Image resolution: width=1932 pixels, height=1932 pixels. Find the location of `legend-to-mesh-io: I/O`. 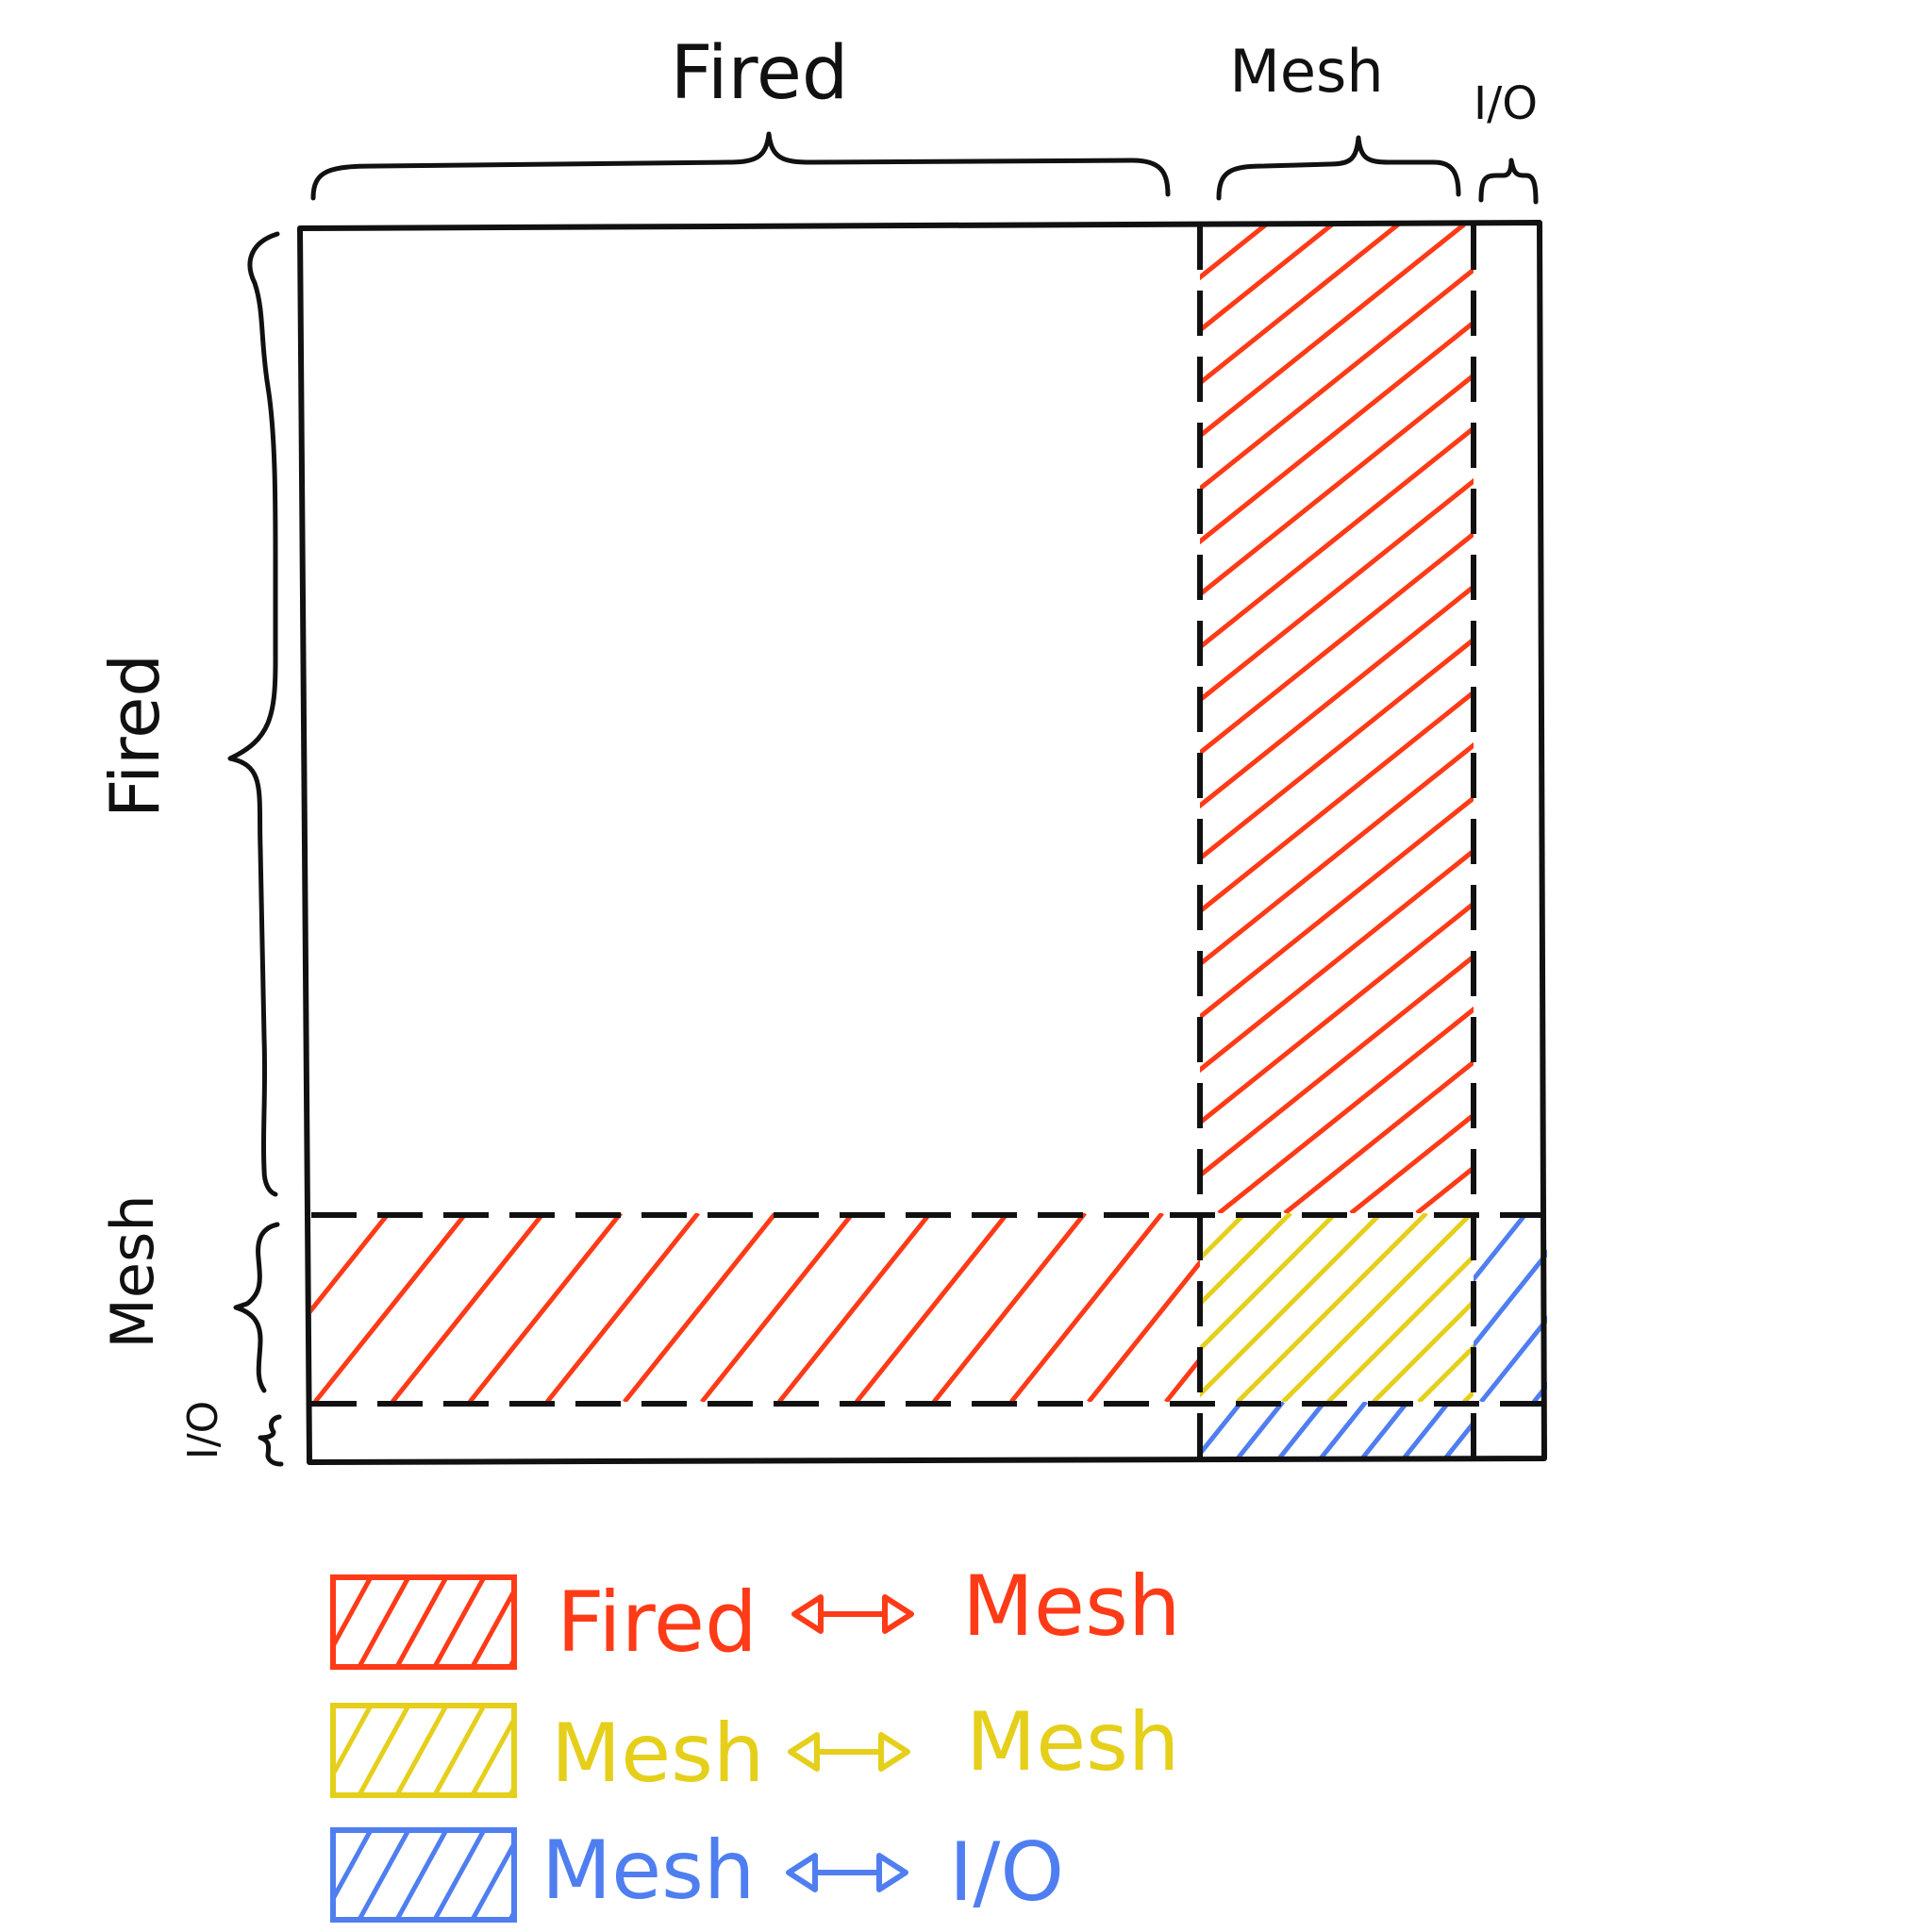

legend-to-mesh-io: I/O is located at coordinates (1006, 1873).